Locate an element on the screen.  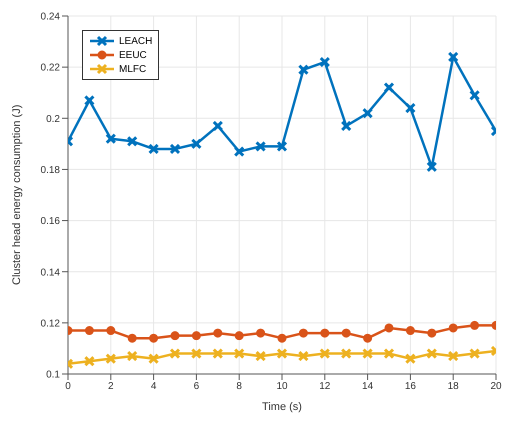
y-tick-label: 0.2 is located at coordinates (53, 119).